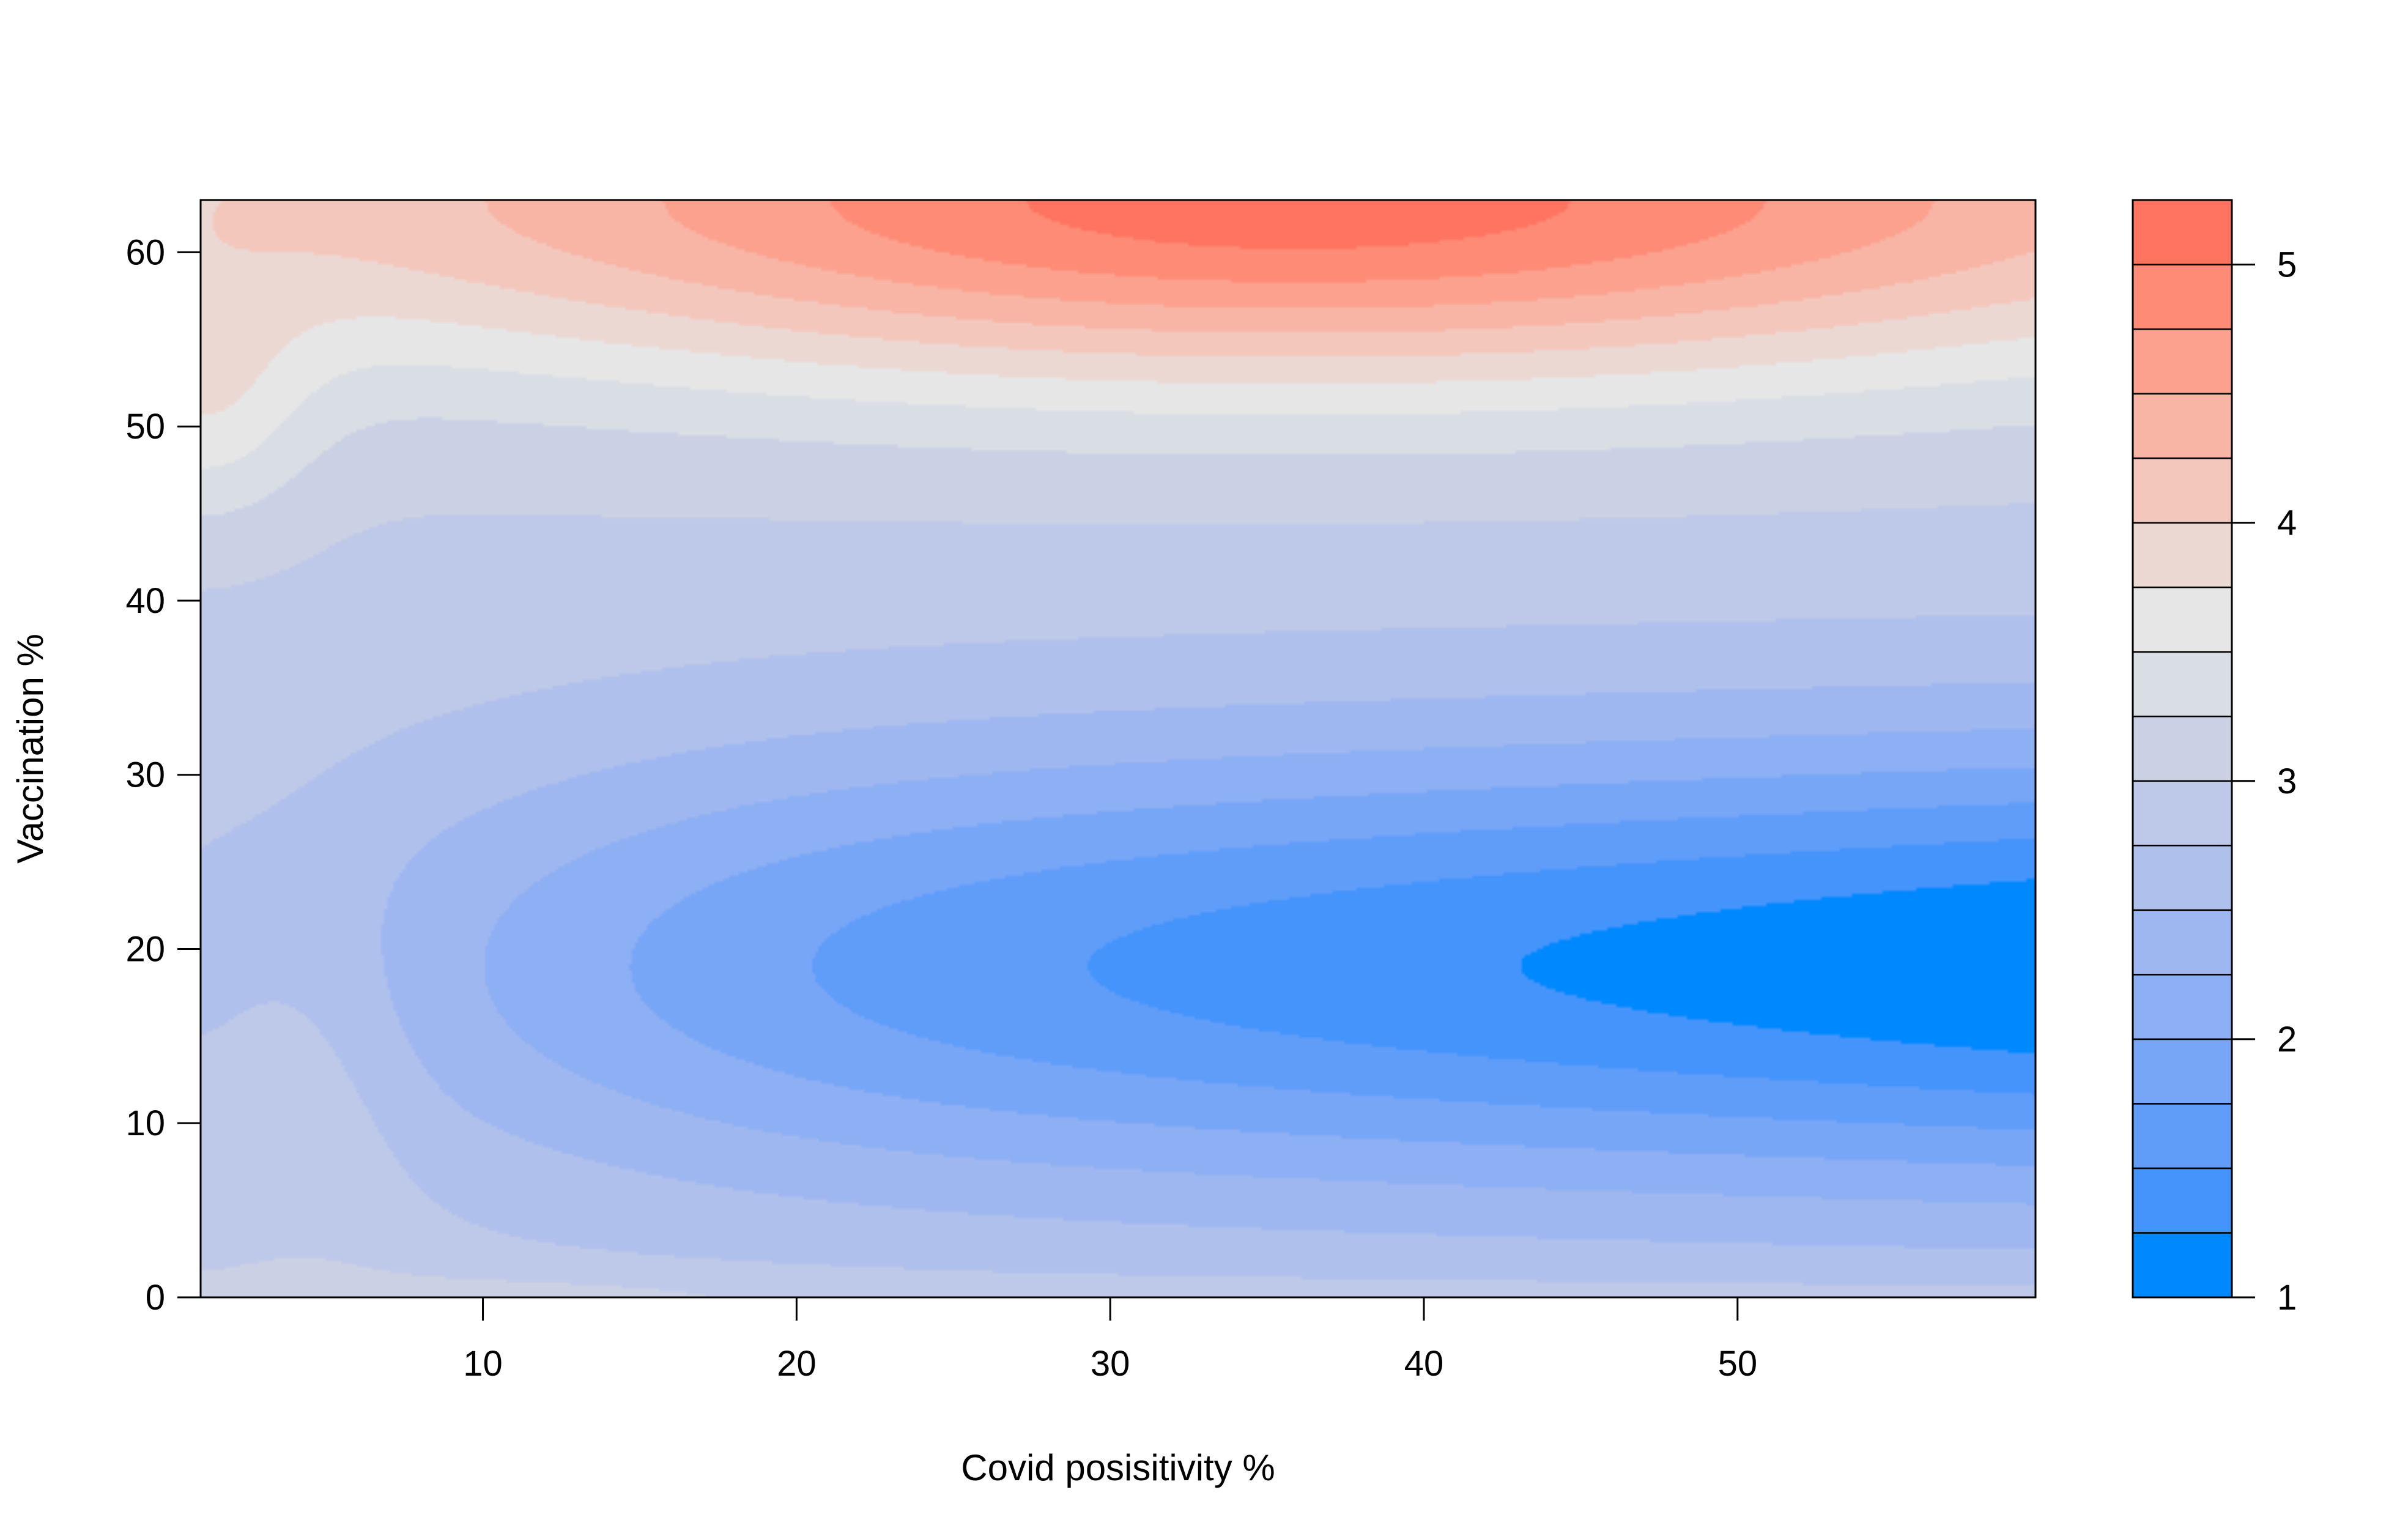 This screenshot has width=2408, height=1531. Describe the element at coordinates (145, 427) in the screenshot. I see `y-tick-label: 50` at that location.